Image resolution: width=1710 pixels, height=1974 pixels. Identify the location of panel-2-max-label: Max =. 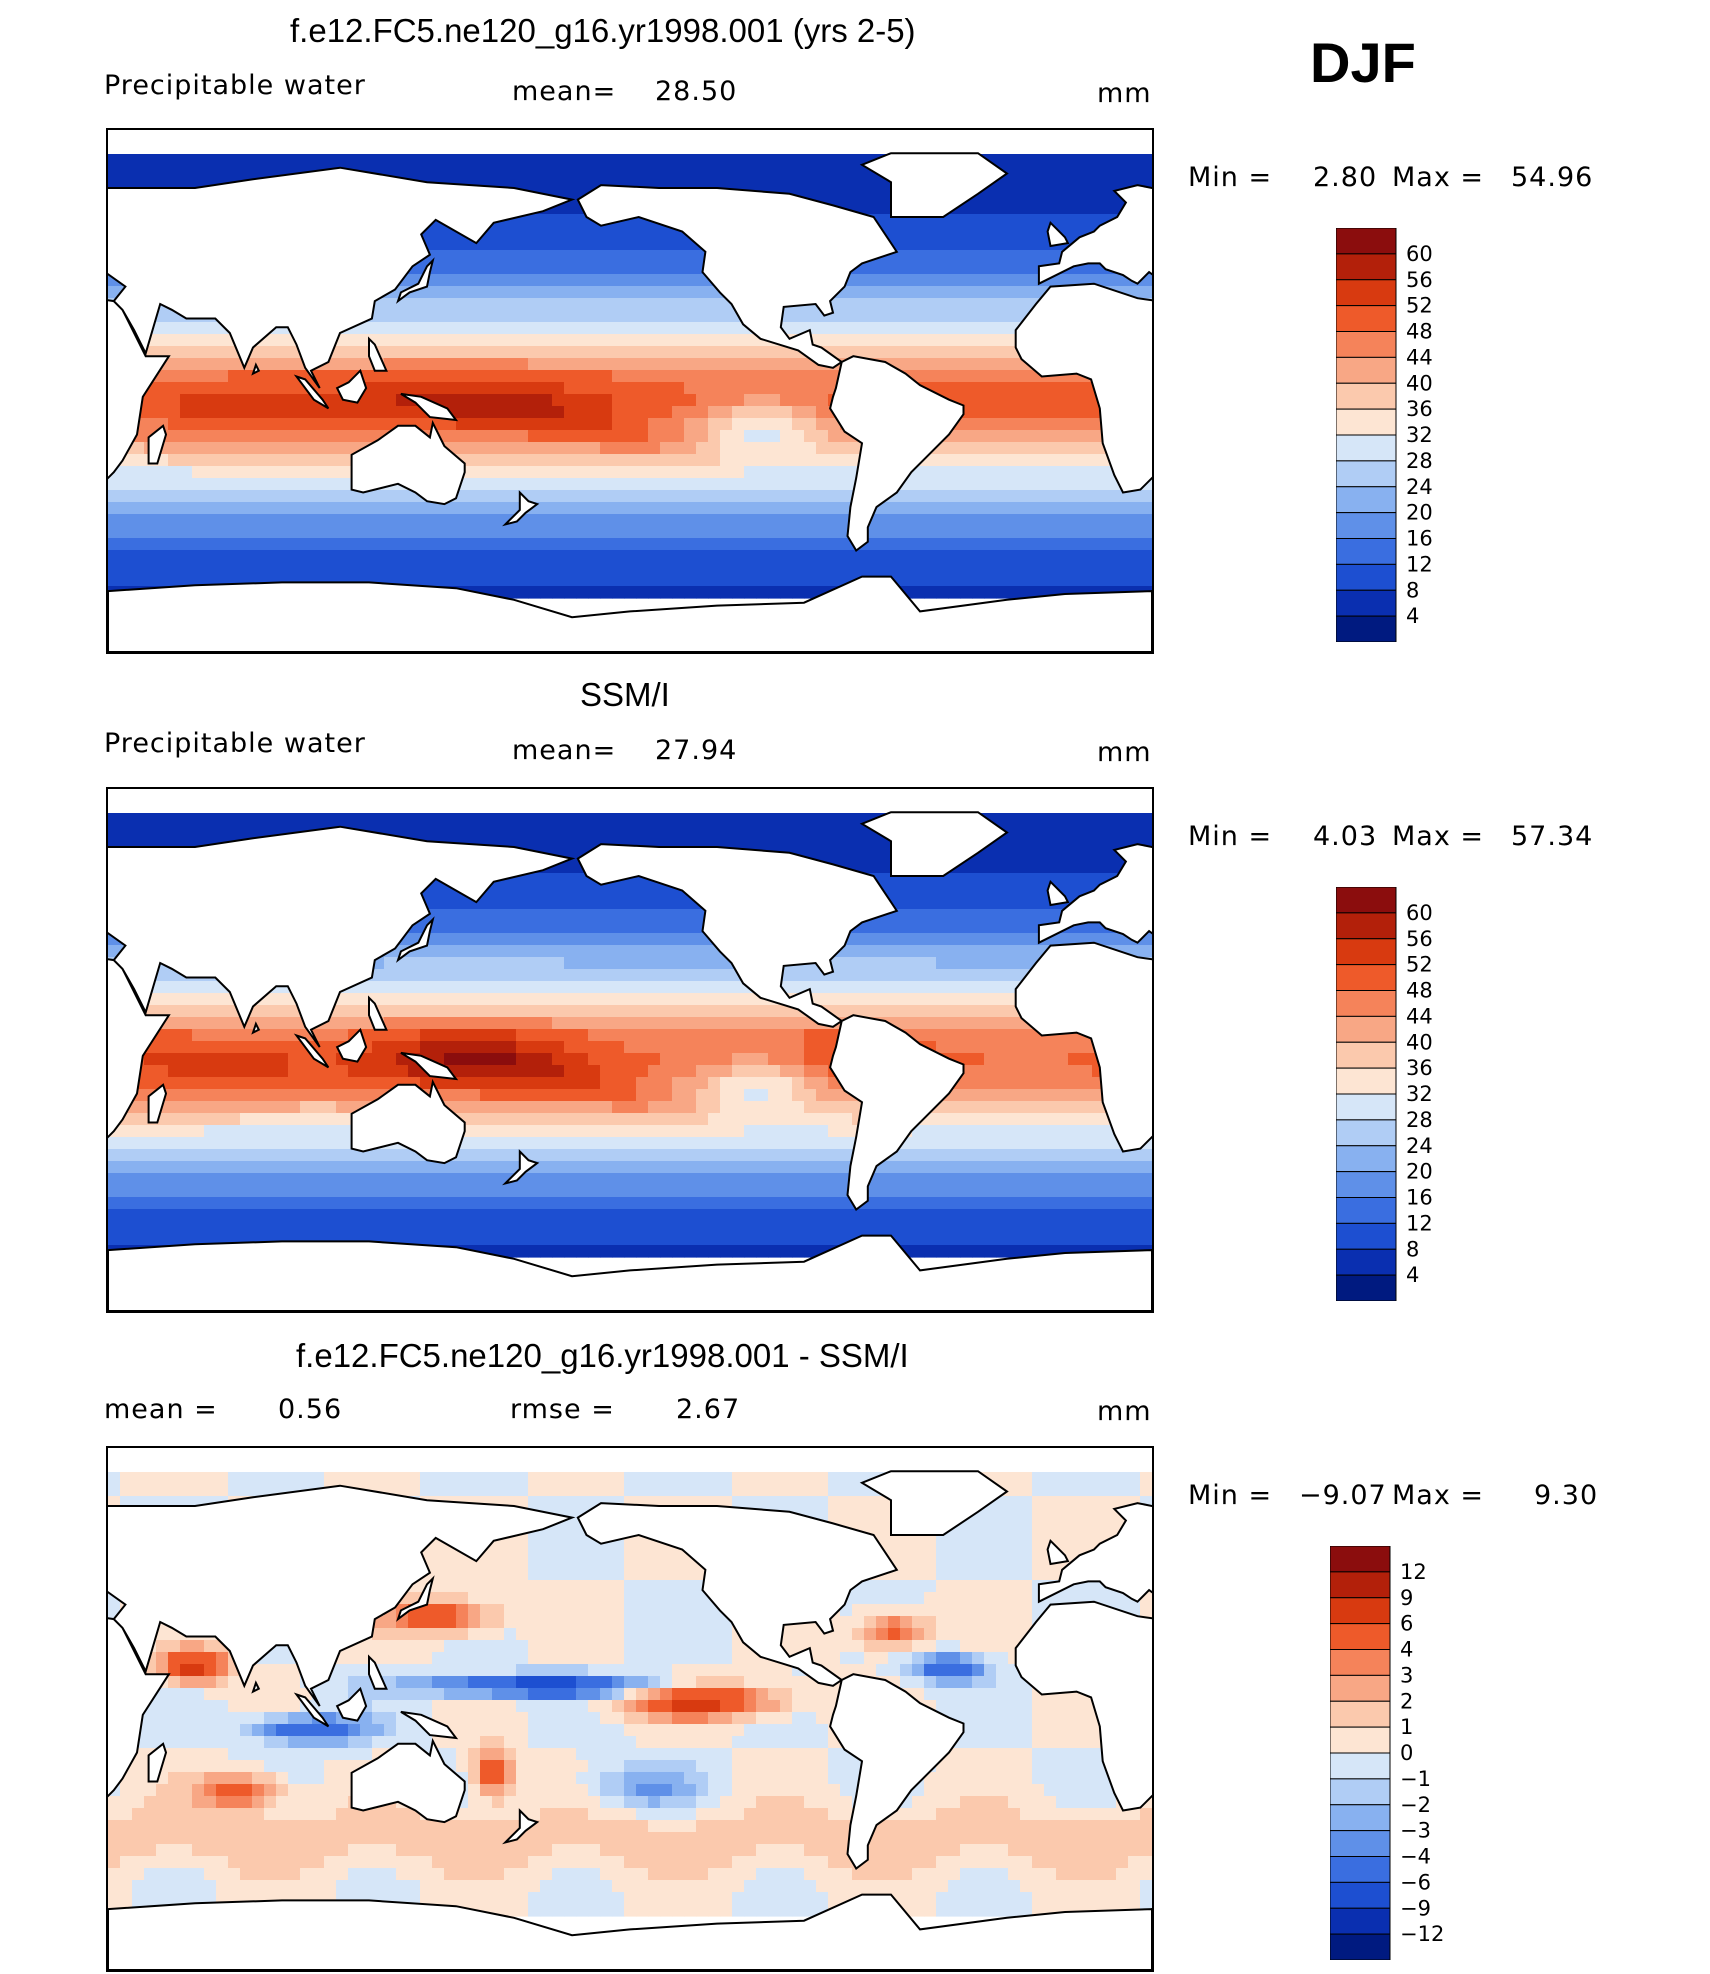
(1438, 836).